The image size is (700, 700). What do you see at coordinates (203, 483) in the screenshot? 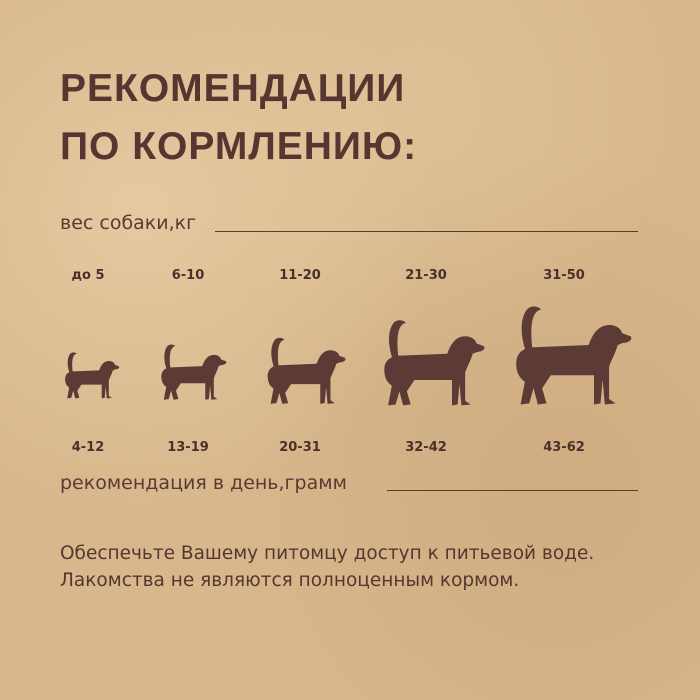
I see `daily-label: рекомендация в день,грамм` at bounding box center [203, 483].